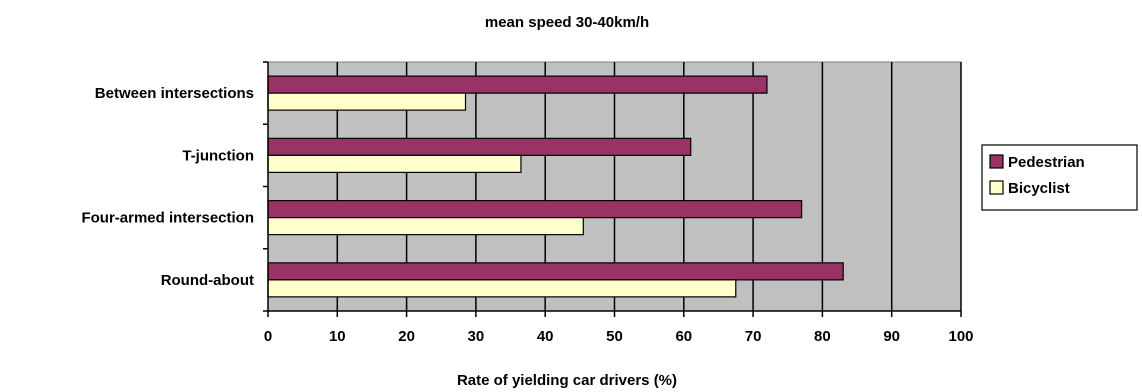 Image resolution: width=1142 pixels, height=392 pixels. I want to click on category-label: Round-about, so click(207, 280).